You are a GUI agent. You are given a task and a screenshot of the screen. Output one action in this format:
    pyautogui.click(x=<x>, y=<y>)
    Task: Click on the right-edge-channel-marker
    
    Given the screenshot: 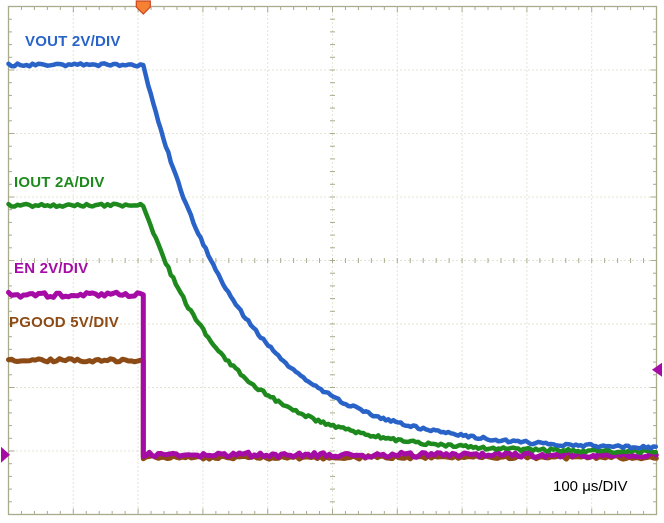 What is the action you would take?
    pyautogui.click(x=657, y=369)
    